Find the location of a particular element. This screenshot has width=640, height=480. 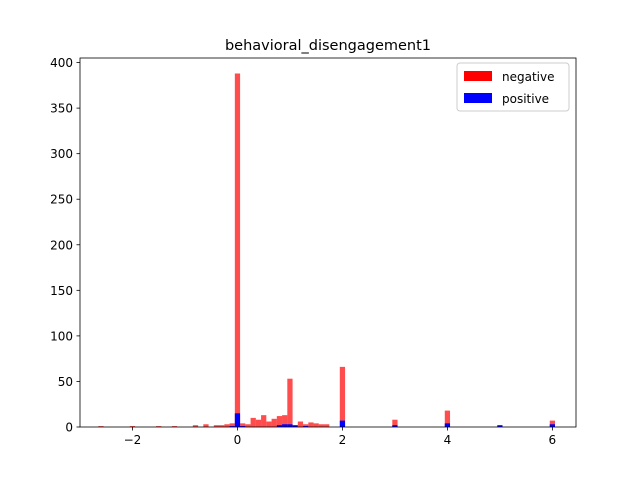

y-tick-label: 300 is located at coordinates (61, 154).